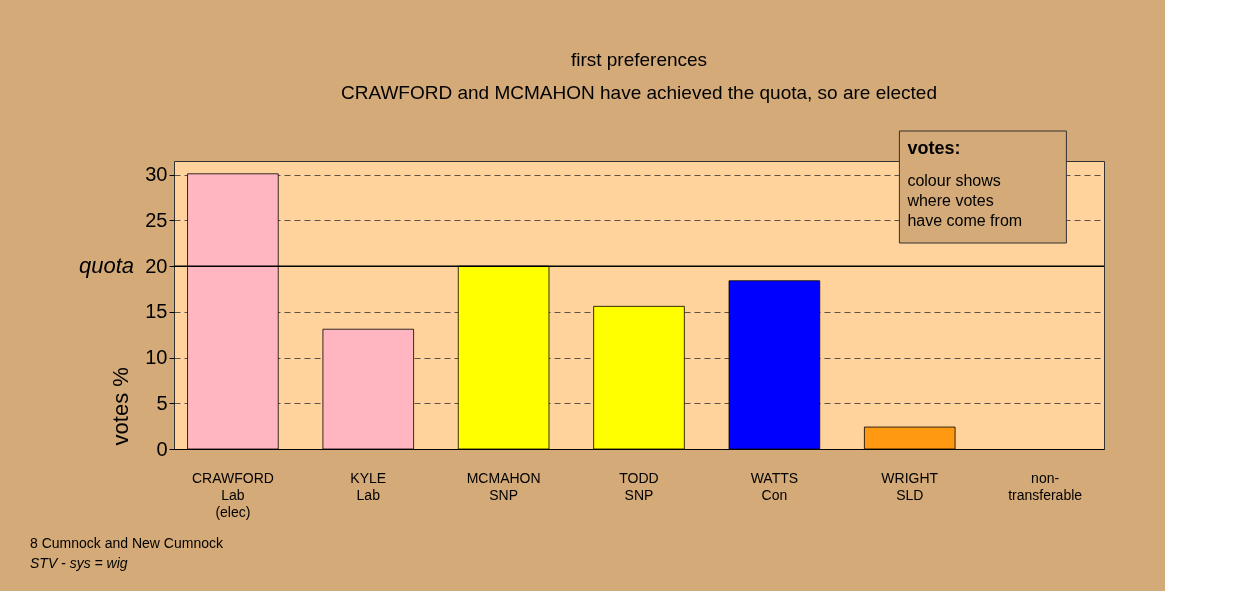 The height and width of the screenshot is (600, 1260). Describe the element at coordinates (127, 543) in the screenshot. I see `text: 8 Cumnock and New Cumnock` at that location.